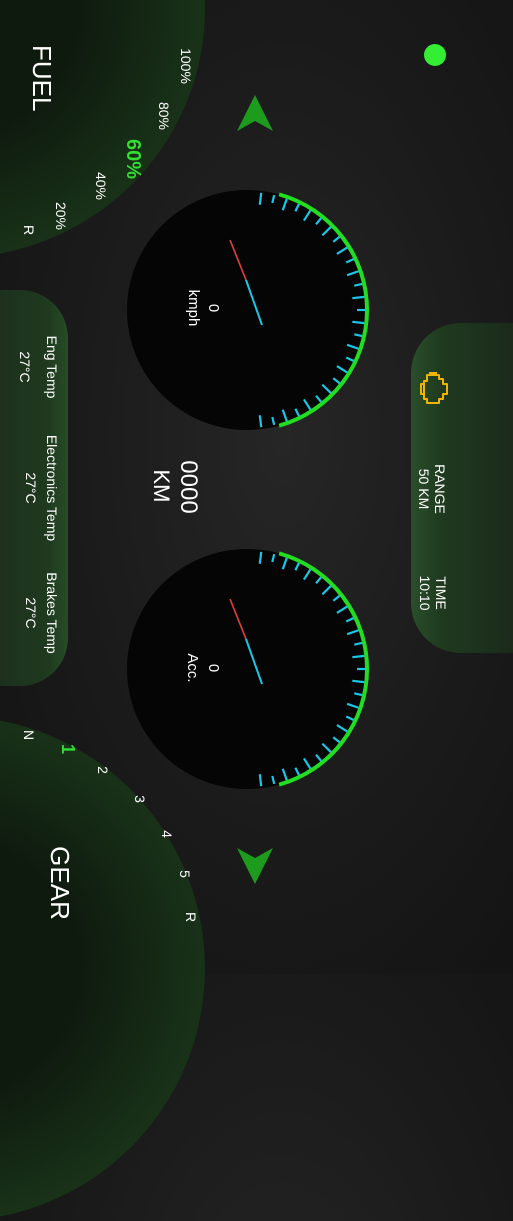 This screenshot has height=1221, width=513. Describe the element at coordinates (193, 308) in the screenshot. I see `speed-unit: kmph` at that location.